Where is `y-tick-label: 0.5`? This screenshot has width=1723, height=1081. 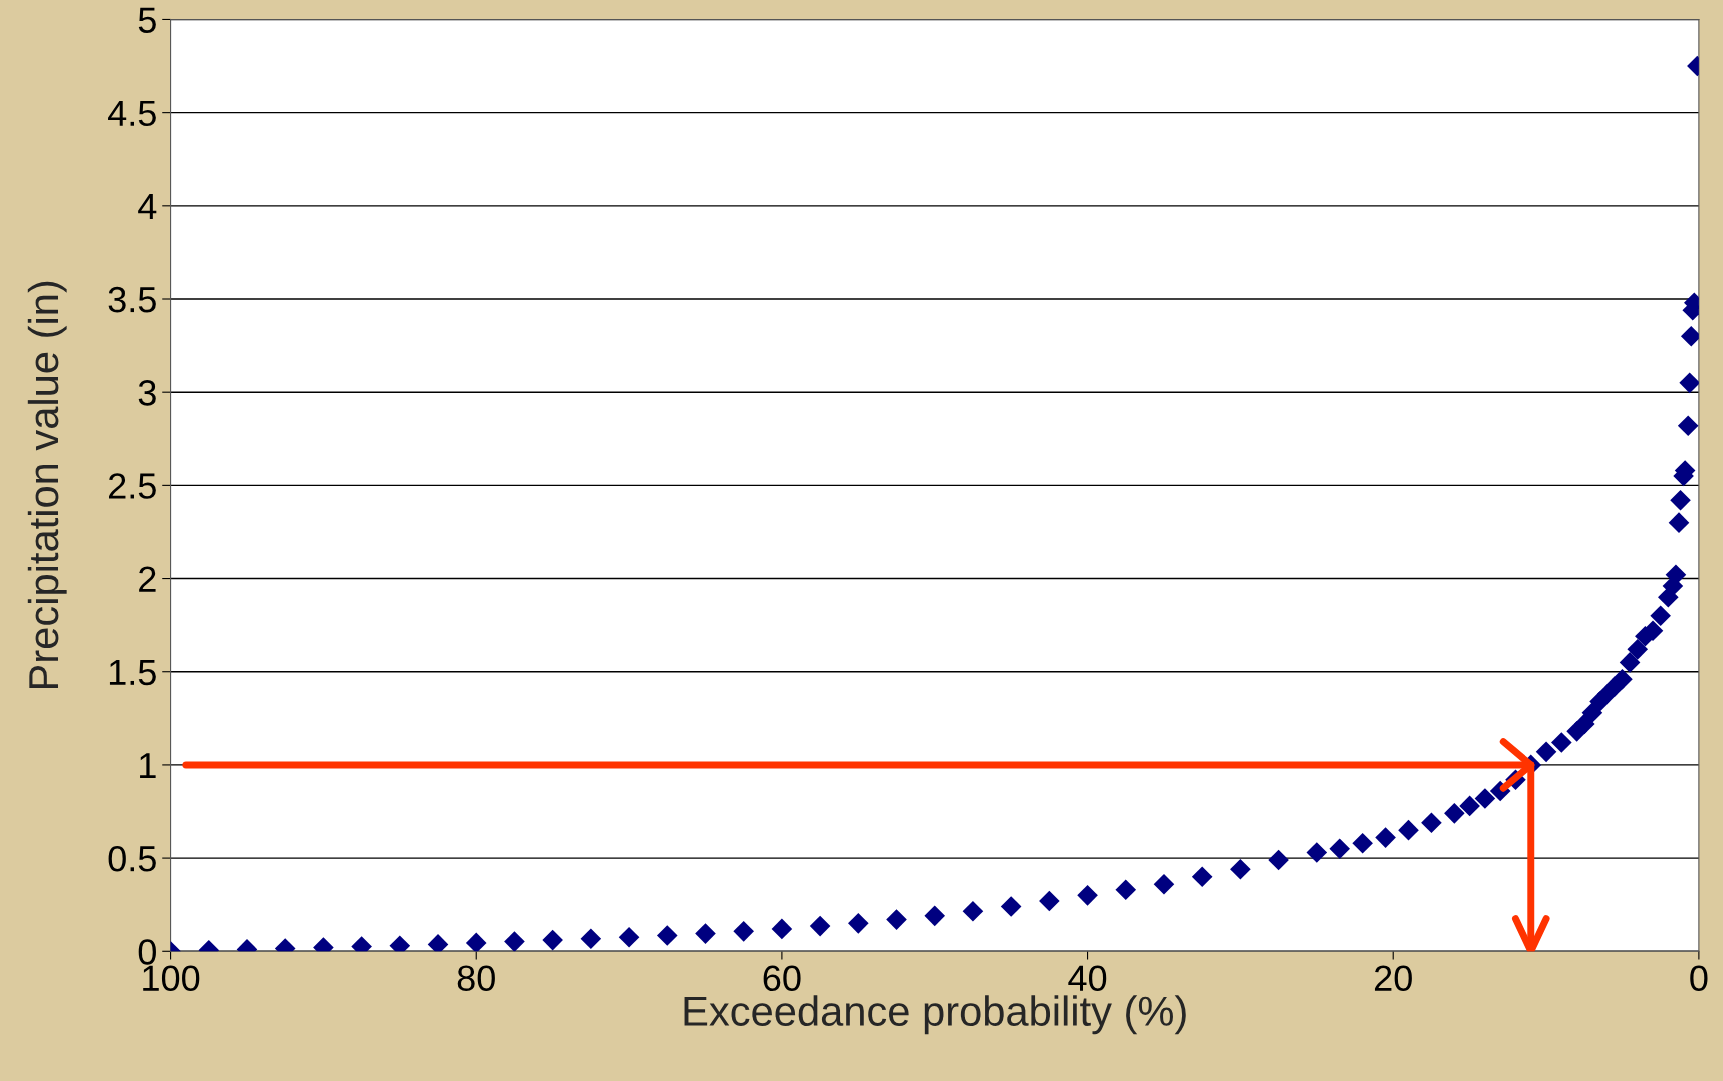 y-tick-label: 0.5 is located at coordinates (132, 858).